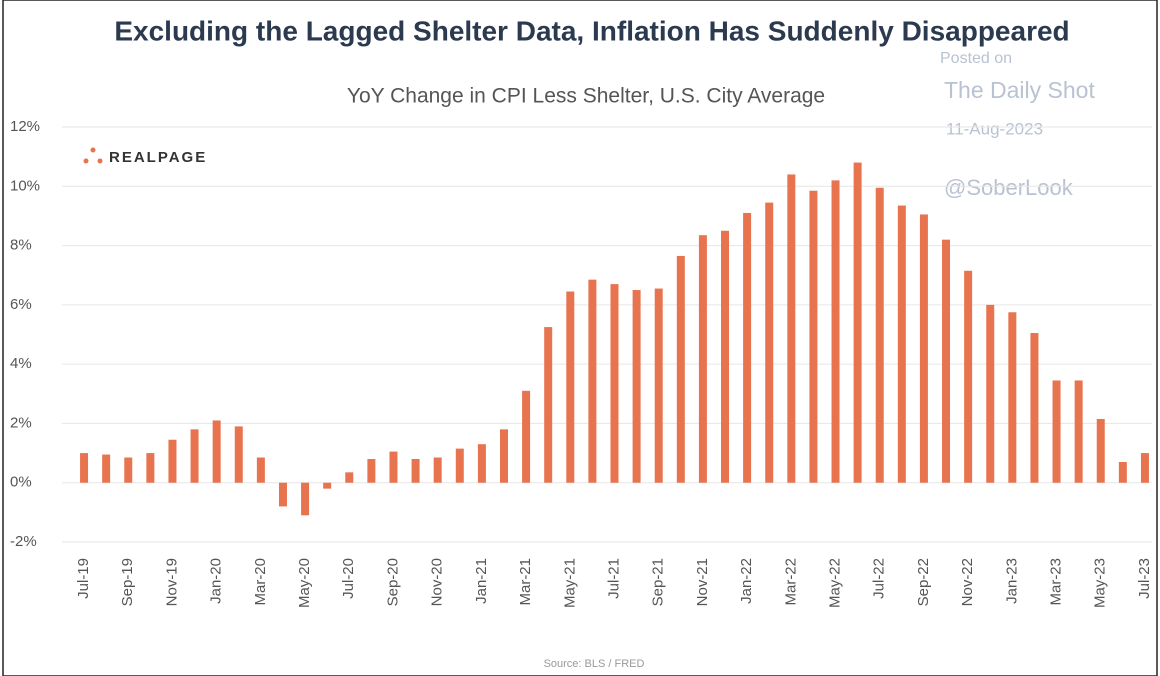 The width and height of the screenshot is (1160, 676). What do you see at coordinates (127, 582) in the screenshot?
I see `x-tick-label: Sep-19` at bounding box center [127, 582].